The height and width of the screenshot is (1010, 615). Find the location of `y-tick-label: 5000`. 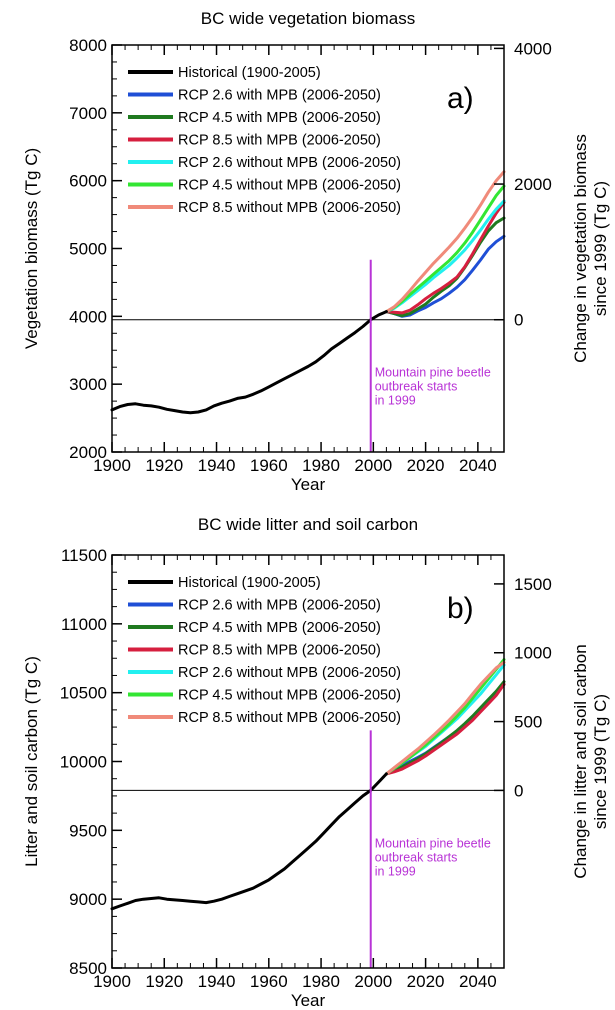

y-tick-label: 5000 is located at coordinates (88, 249).